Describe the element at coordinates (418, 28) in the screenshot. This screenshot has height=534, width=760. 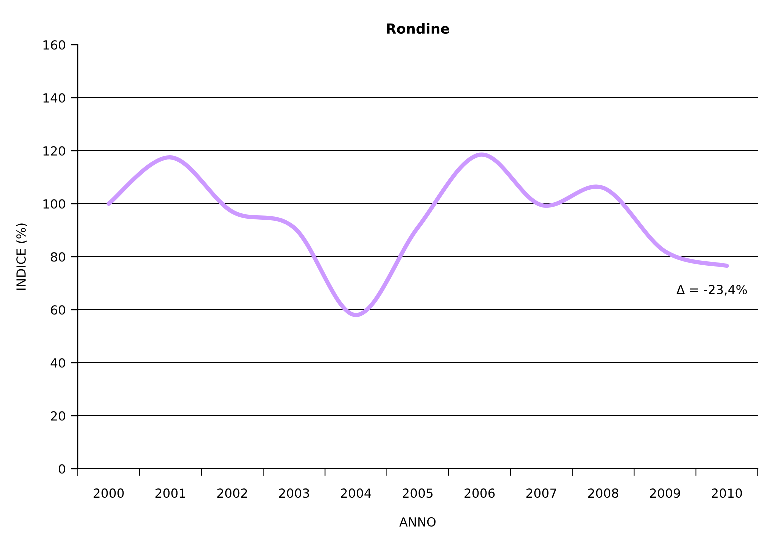
I see `chart-title: Rondine` at that location.